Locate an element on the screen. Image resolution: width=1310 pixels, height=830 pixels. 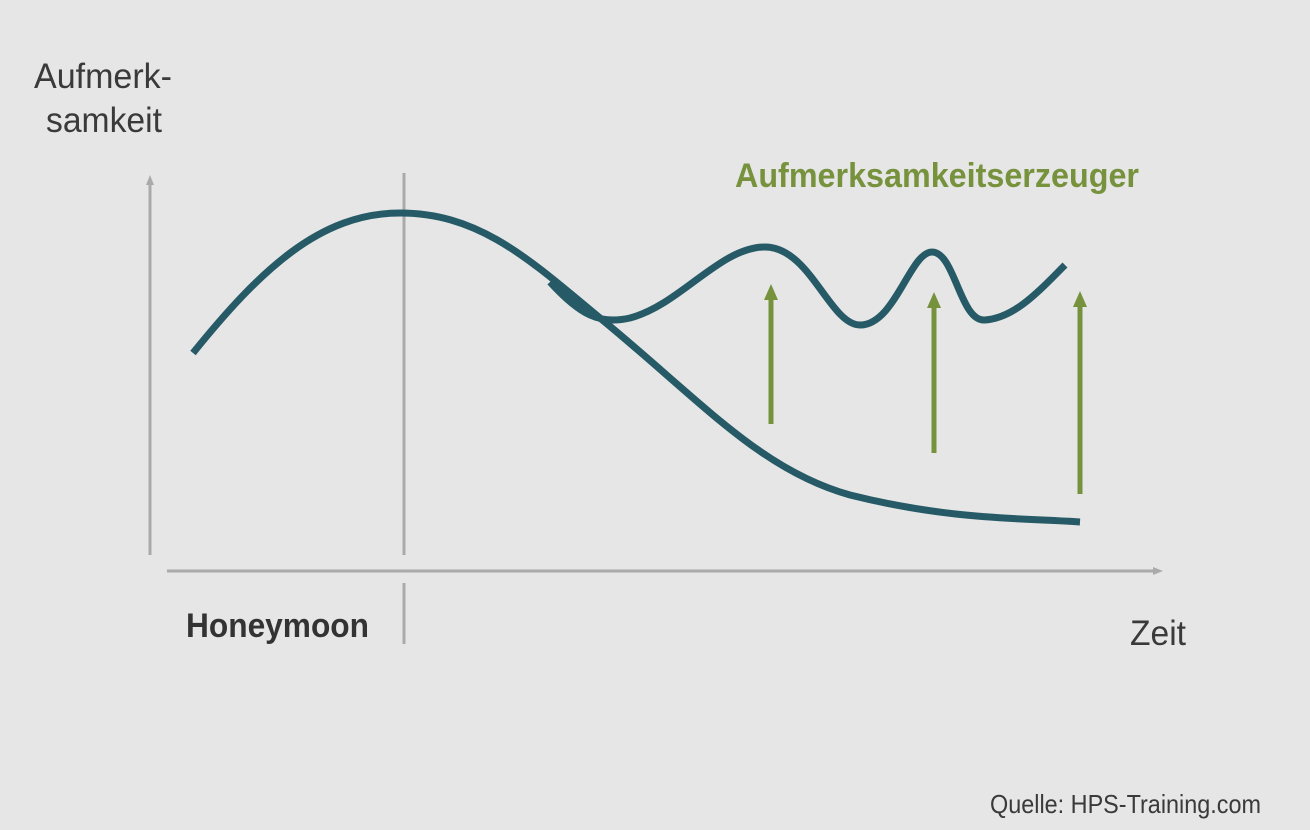
source: Quelle: HPS-Training.com is located at coordinates (1125, 804).